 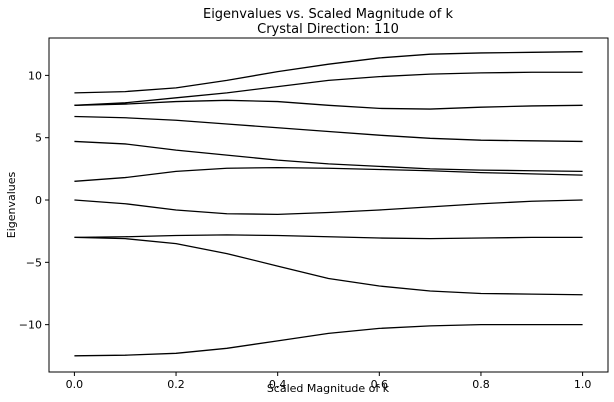 What do you see at coordinates (380, 384) in the screenshot?
I see `x-tick-label: 0.6` at bounding box center [380, 384].